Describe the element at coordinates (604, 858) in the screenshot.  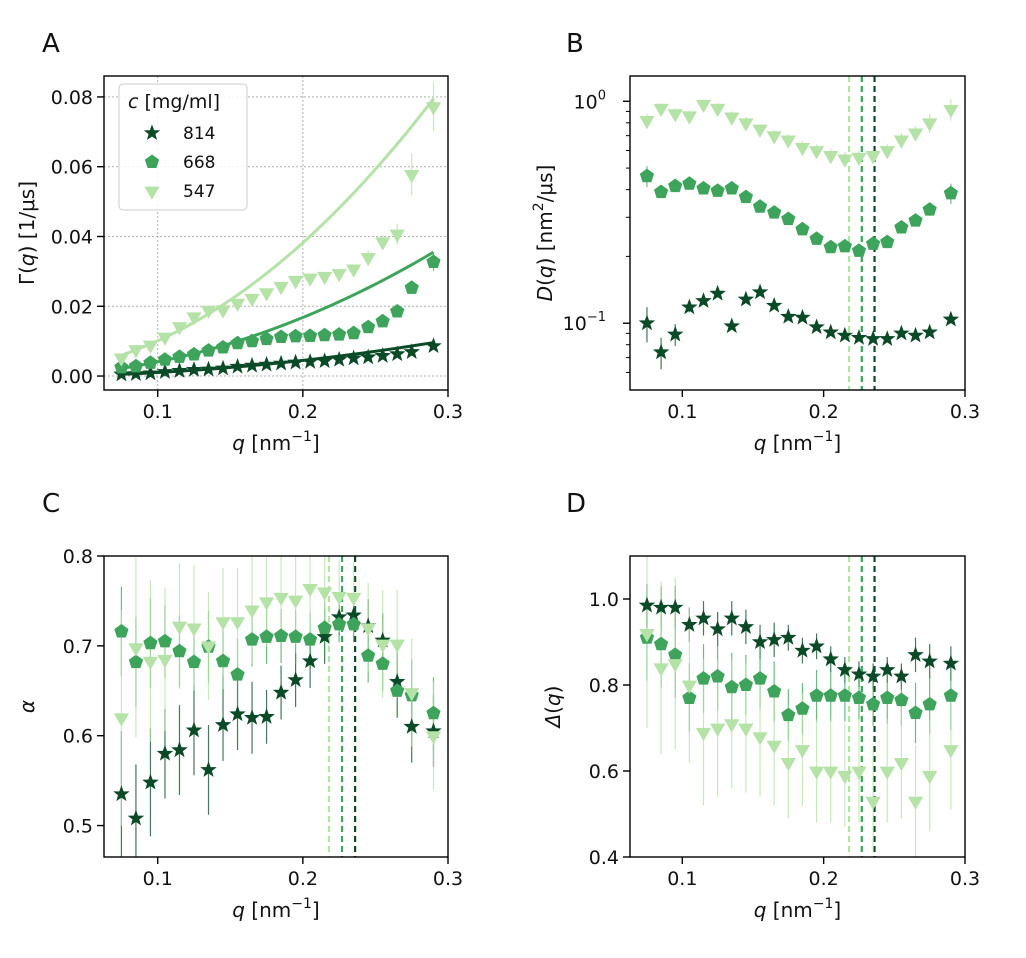
I see `y-tick-label: 0.4` at that location.